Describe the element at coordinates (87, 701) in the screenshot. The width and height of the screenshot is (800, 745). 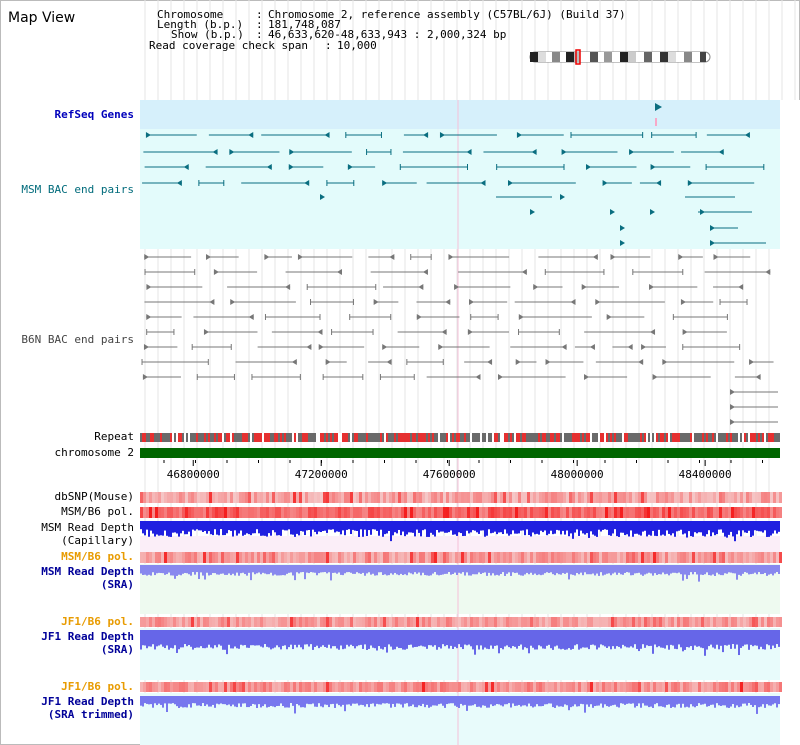
I see `track-label-jf1-trim: JF1 Read Depth` at that location.